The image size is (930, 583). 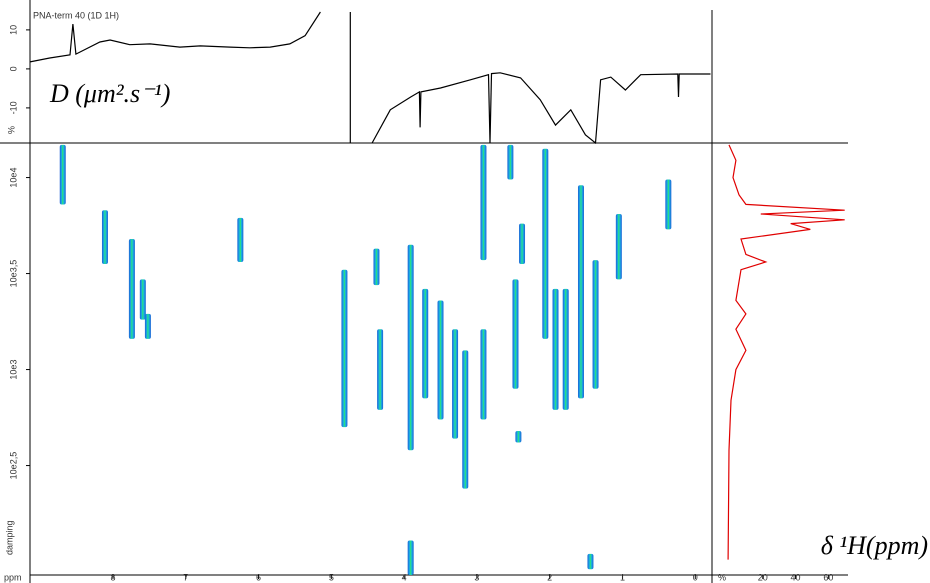 What do you see at coordinates (828, 577) in the screenshot?
I see `right-x-tick-label: 60` at bounding box center [828, 577].